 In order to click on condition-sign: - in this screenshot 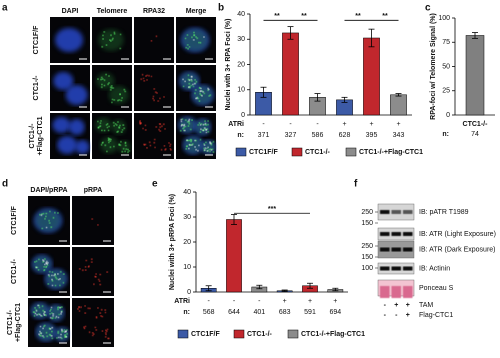, I will do `click(385, 315)`.